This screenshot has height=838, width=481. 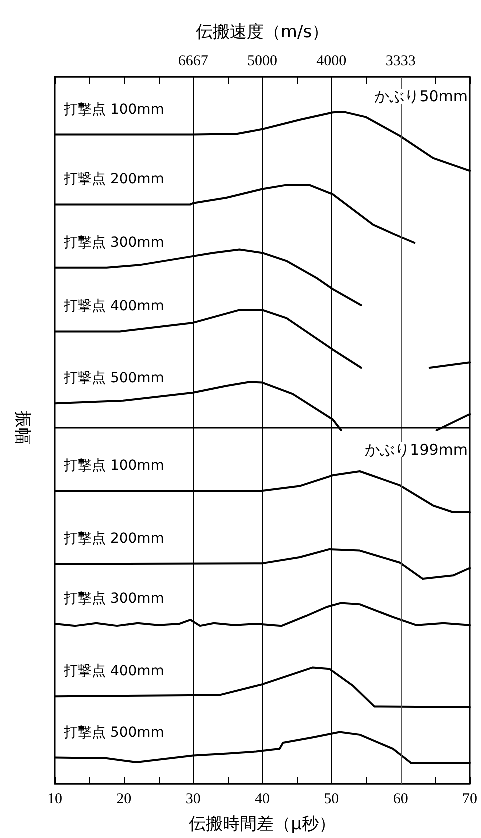 What do you see at coordinates (262, 800) in the screenshot?
I see `x-tick-label: 40` at bounding box center [262, 800].